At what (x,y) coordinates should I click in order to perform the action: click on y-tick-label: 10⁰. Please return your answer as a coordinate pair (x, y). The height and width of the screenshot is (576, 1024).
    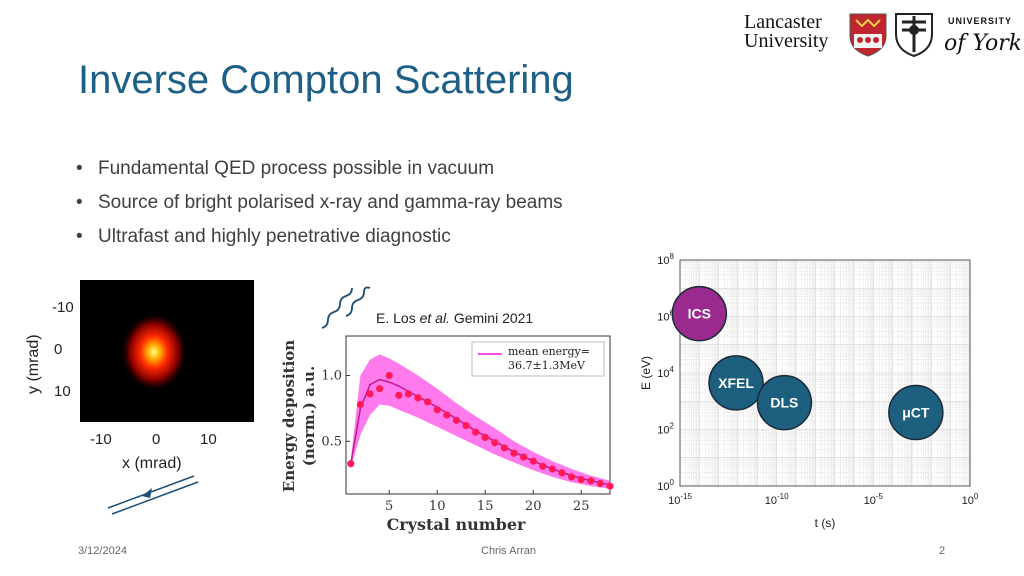
    Looking at the image, I should click on (665, 485).